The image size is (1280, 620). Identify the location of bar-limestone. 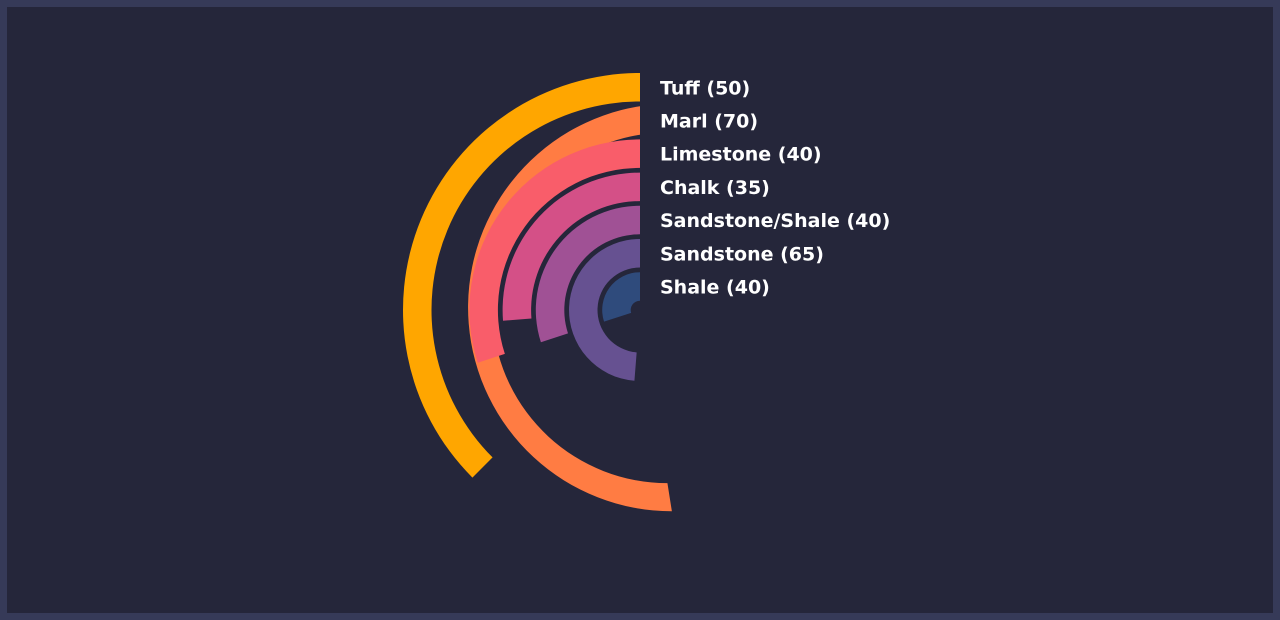
(554, 251).